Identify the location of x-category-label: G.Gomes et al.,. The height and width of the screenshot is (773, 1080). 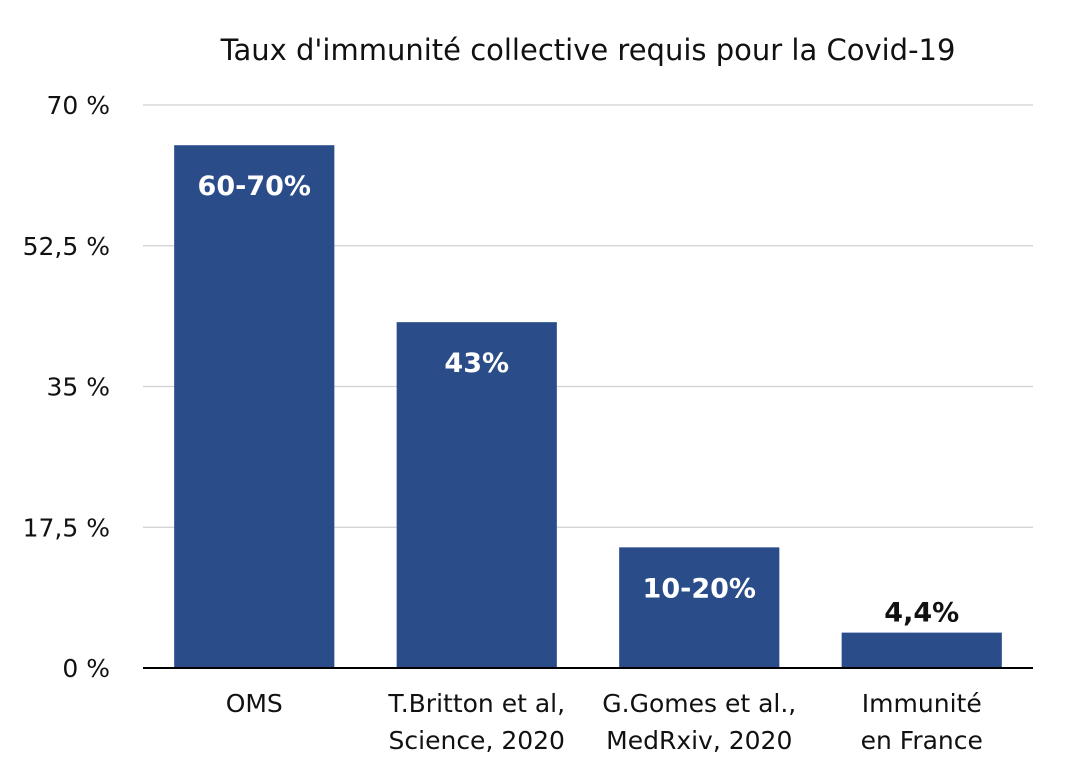
(699, 703).